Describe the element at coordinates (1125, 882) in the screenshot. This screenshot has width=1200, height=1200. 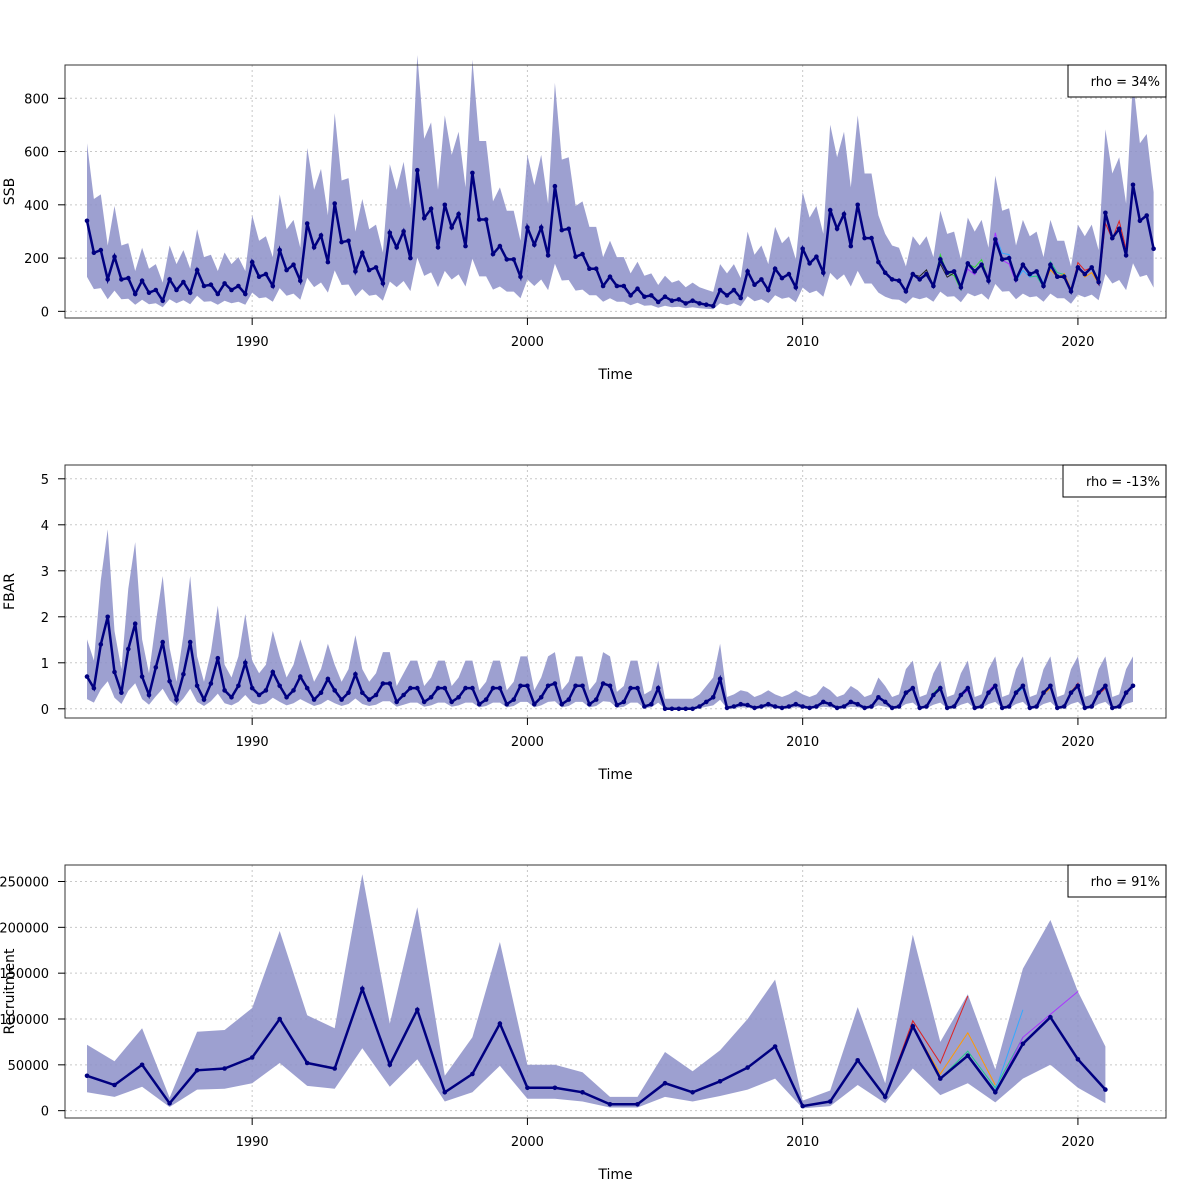
I see `recruitment-legend-label: rho = 91%` at that location.